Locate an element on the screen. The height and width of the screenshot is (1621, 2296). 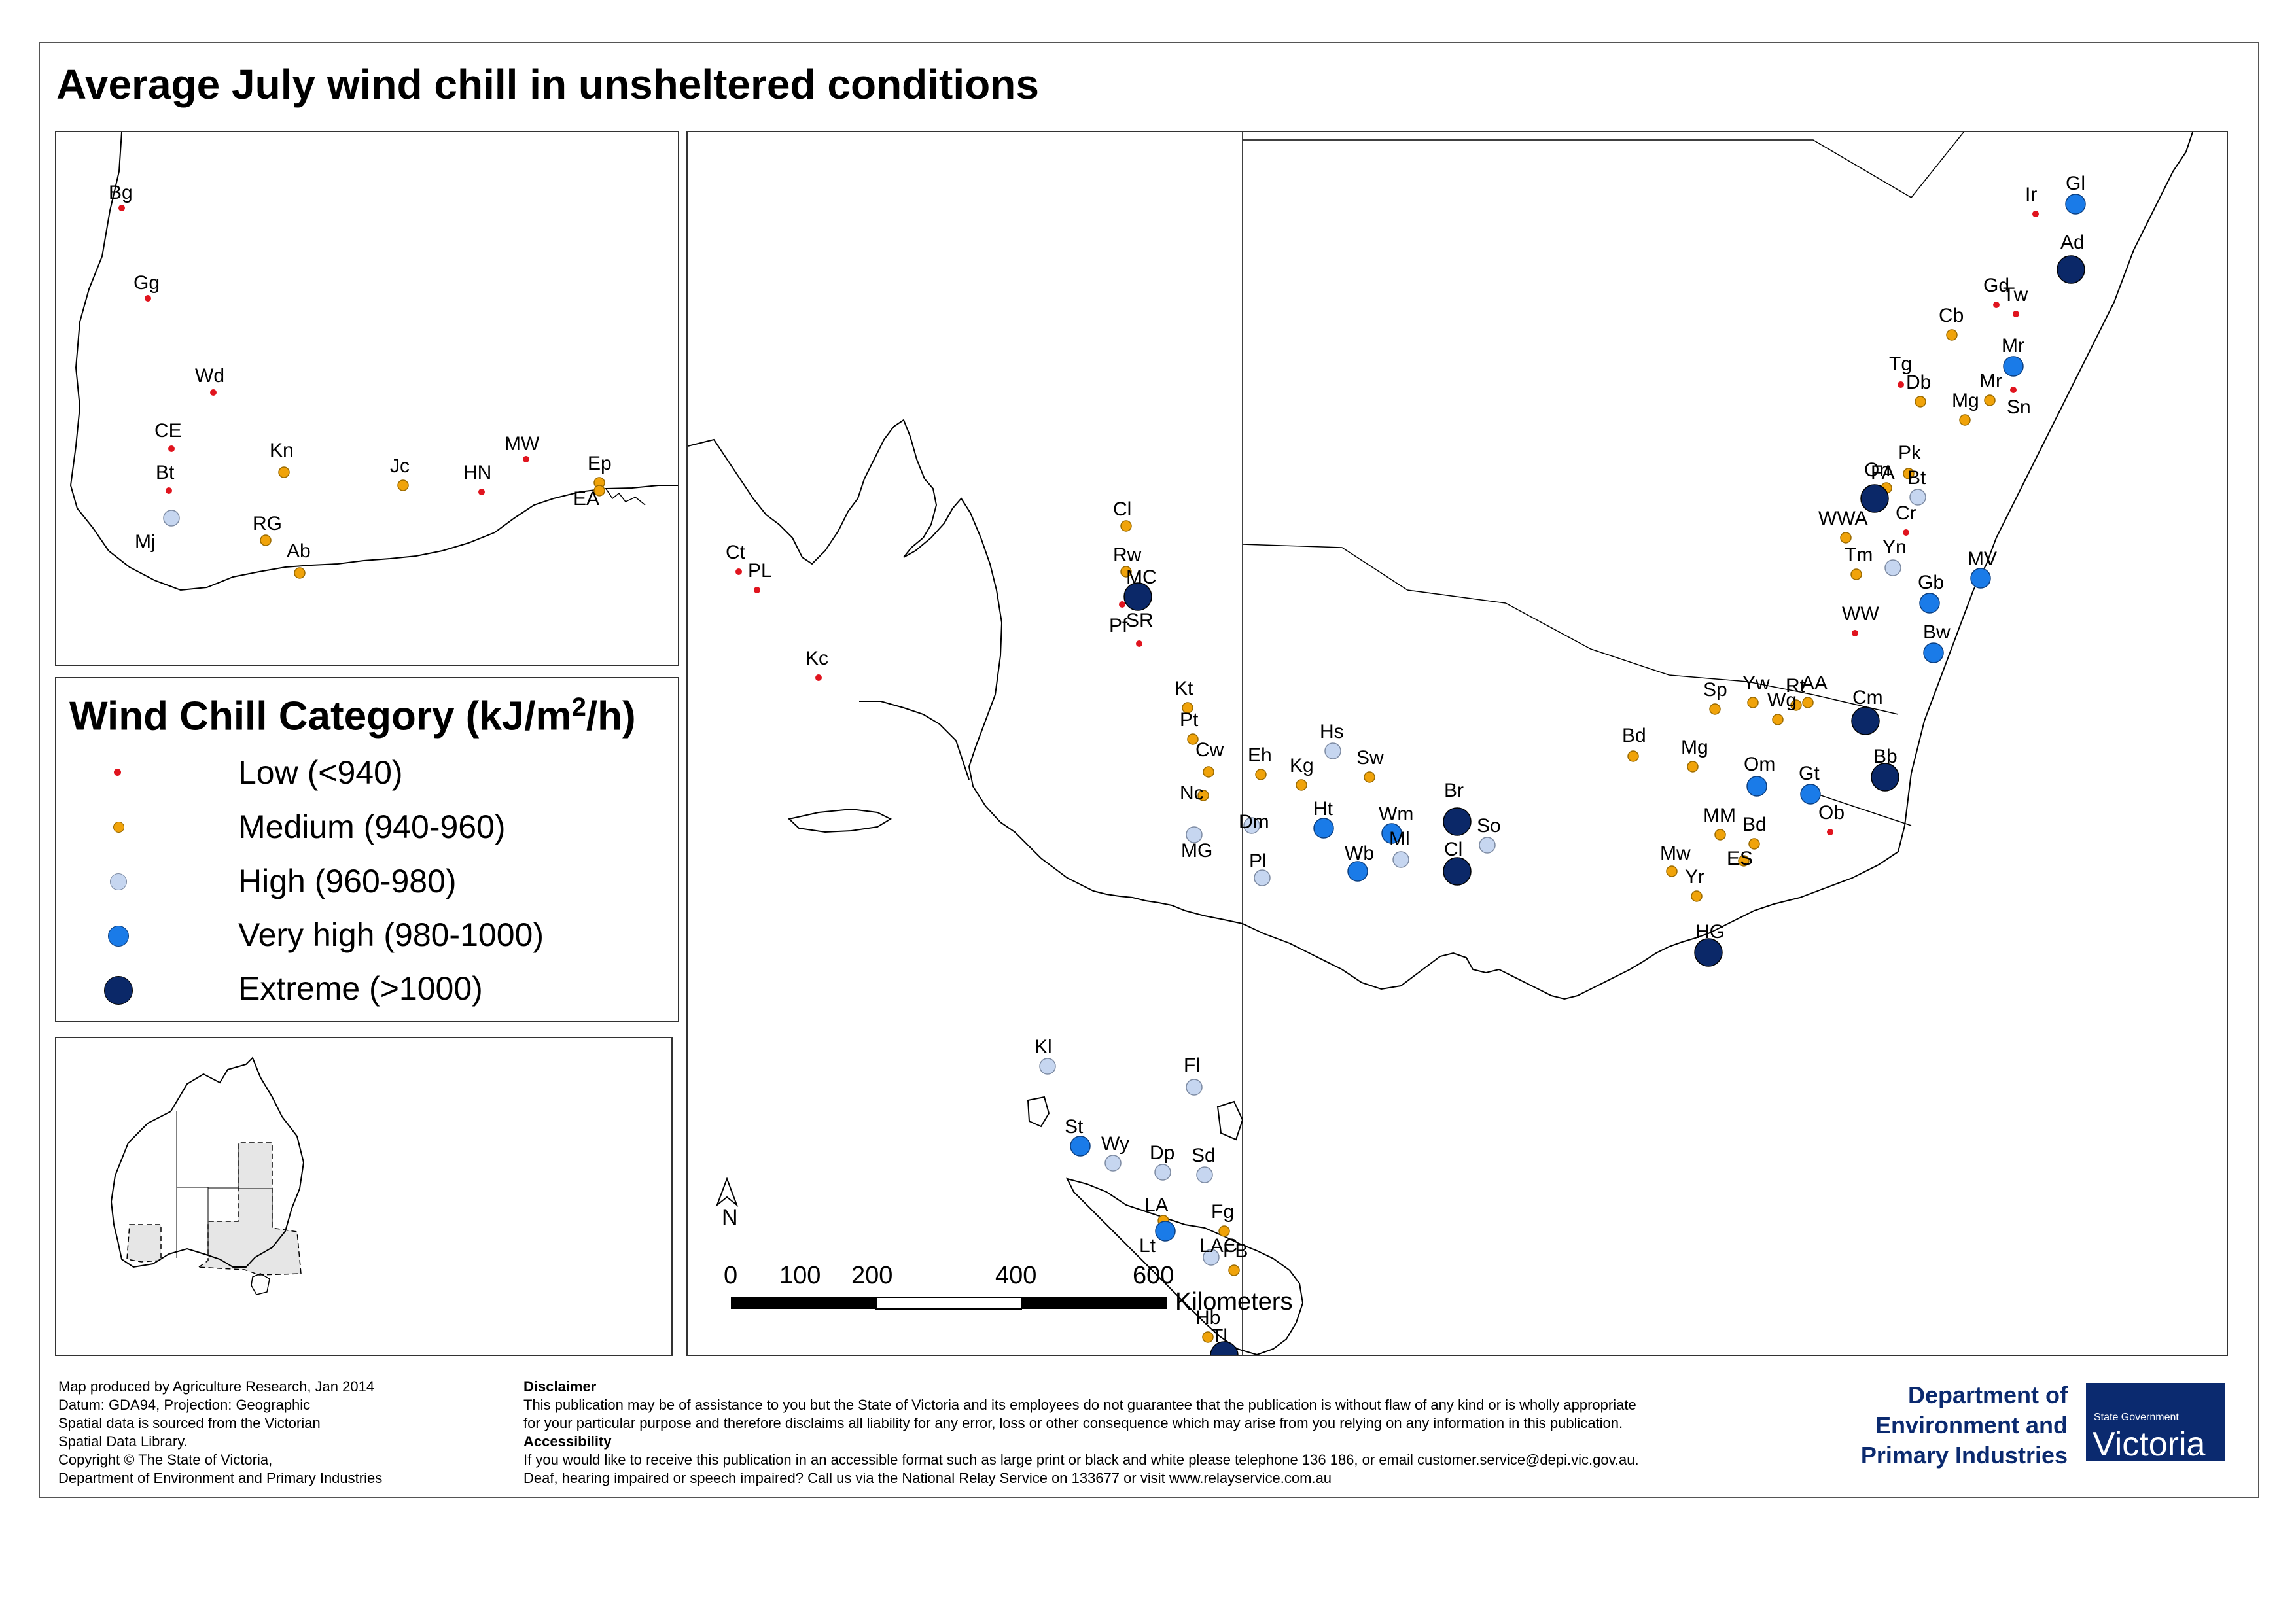
station-marker-ab is located at coordinates (300, 573).